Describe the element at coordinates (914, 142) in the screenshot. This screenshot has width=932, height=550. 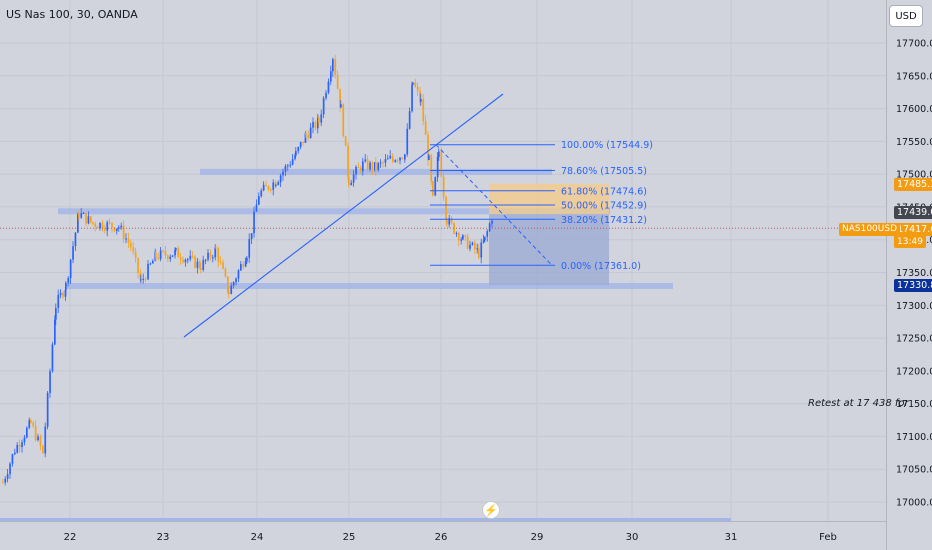
I see `y-tick-label: 17550.0` at that location.